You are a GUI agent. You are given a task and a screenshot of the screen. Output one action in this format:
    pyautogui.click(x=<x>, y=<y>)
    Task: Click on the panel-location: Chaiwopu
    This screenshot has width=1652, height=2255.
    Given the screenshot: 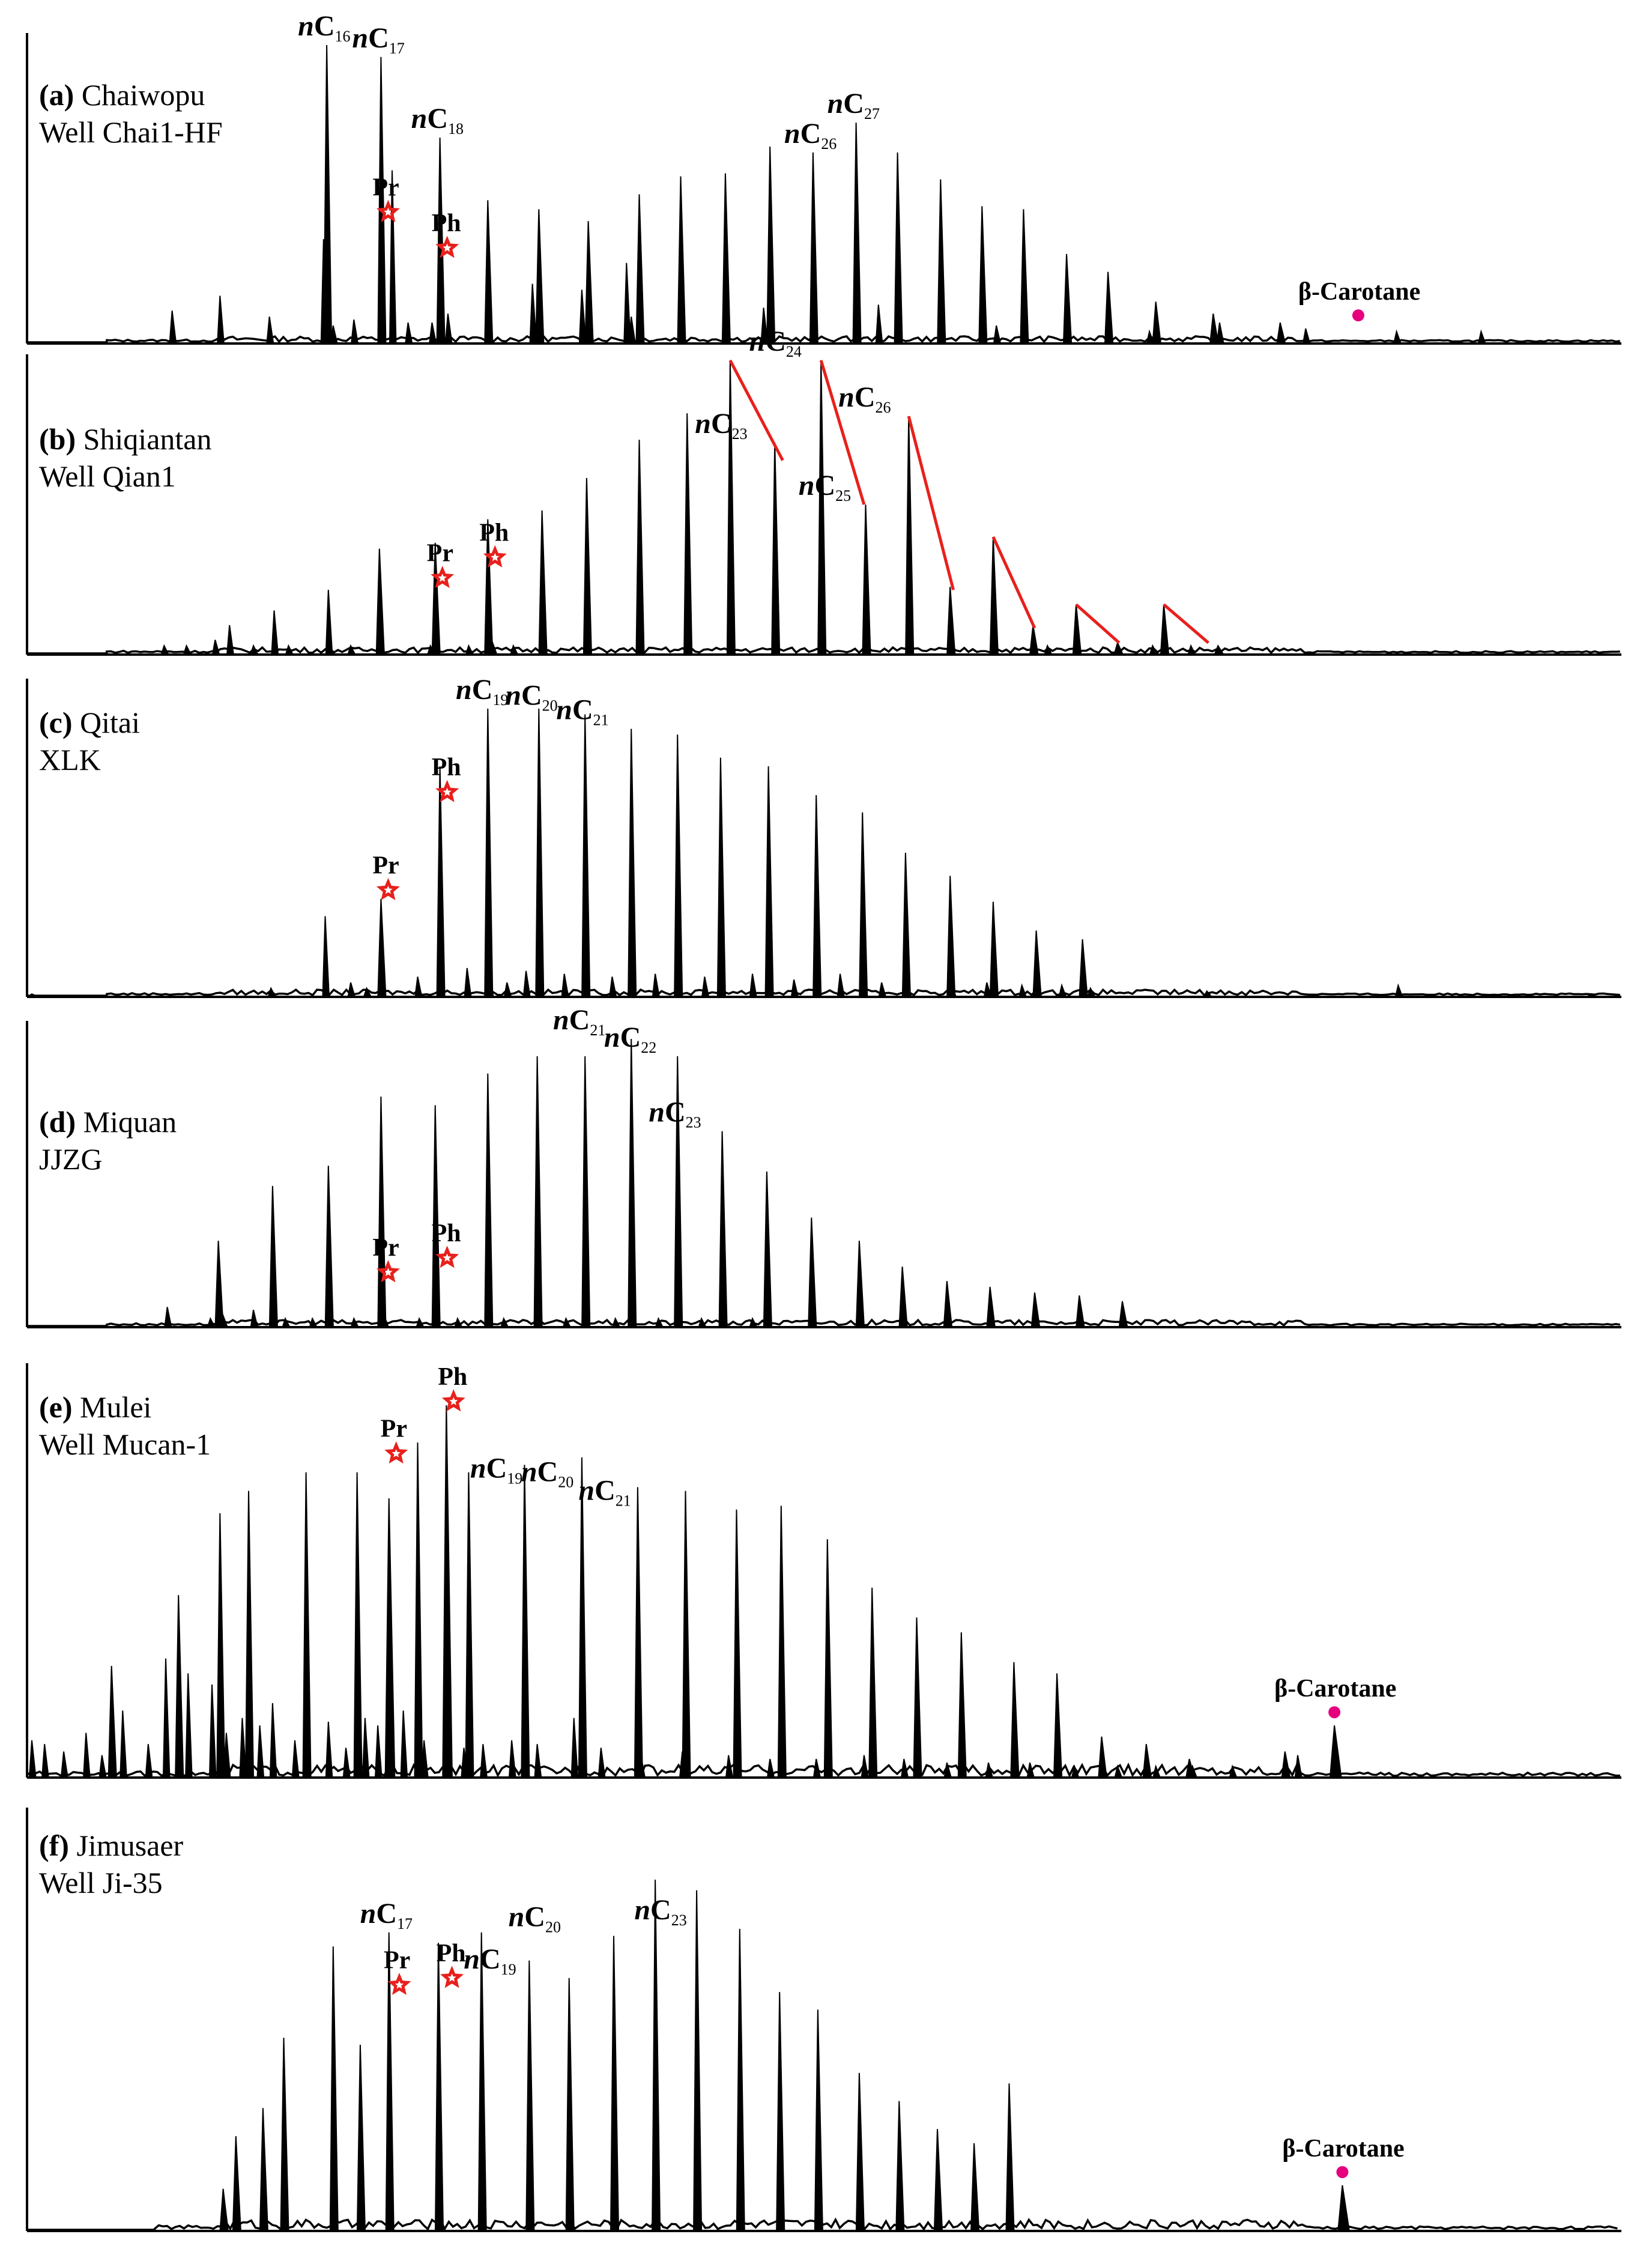 What is the action you would take?
    pyautogui.click(x=139, y=95)
    